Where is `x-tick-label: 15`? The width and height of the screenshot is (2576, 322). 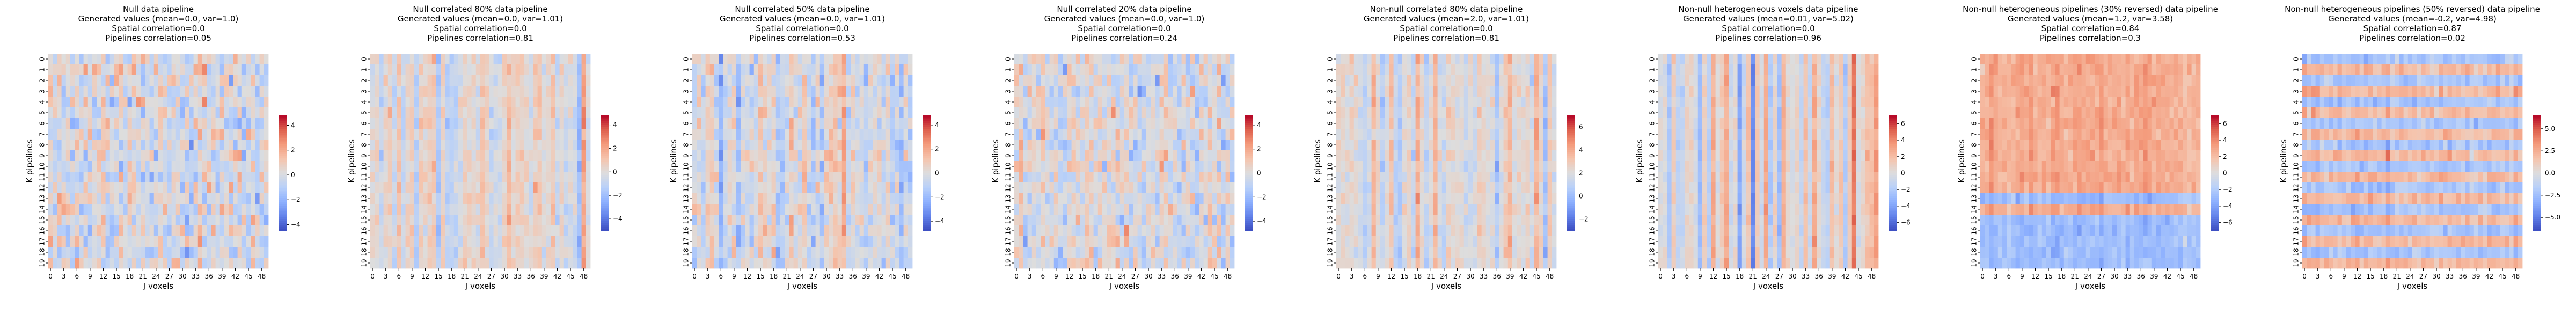 x-tick-label: 15 is located at coordinates (1082, 276).